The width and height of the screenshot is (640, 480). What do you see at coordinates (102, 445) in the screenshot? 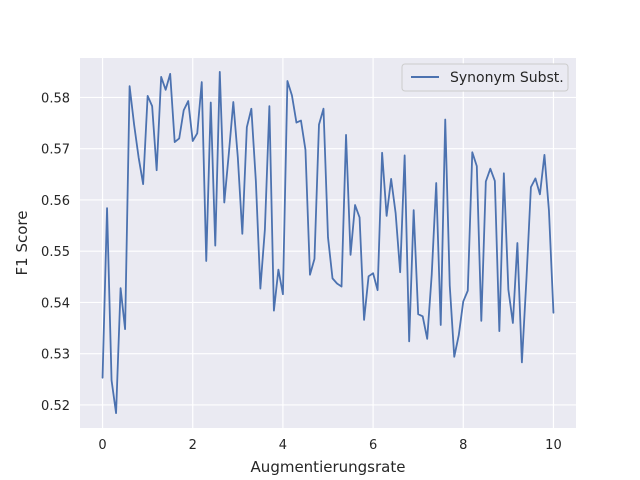
I see `x-tick-label: 0` at bounding box center [102, 445].